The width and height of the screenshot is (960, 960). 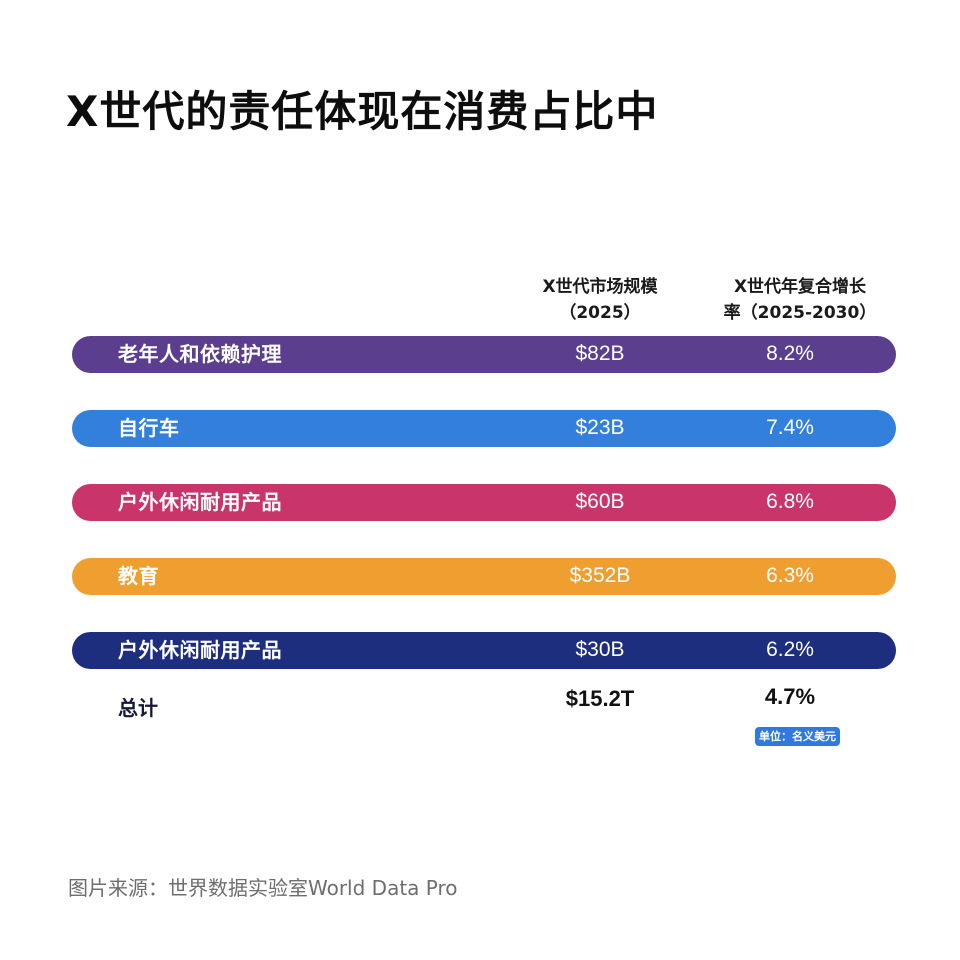 I want to click on source-caption: 图片来源：世界数据实验室World Data Pro, so click(x=263, y=888).